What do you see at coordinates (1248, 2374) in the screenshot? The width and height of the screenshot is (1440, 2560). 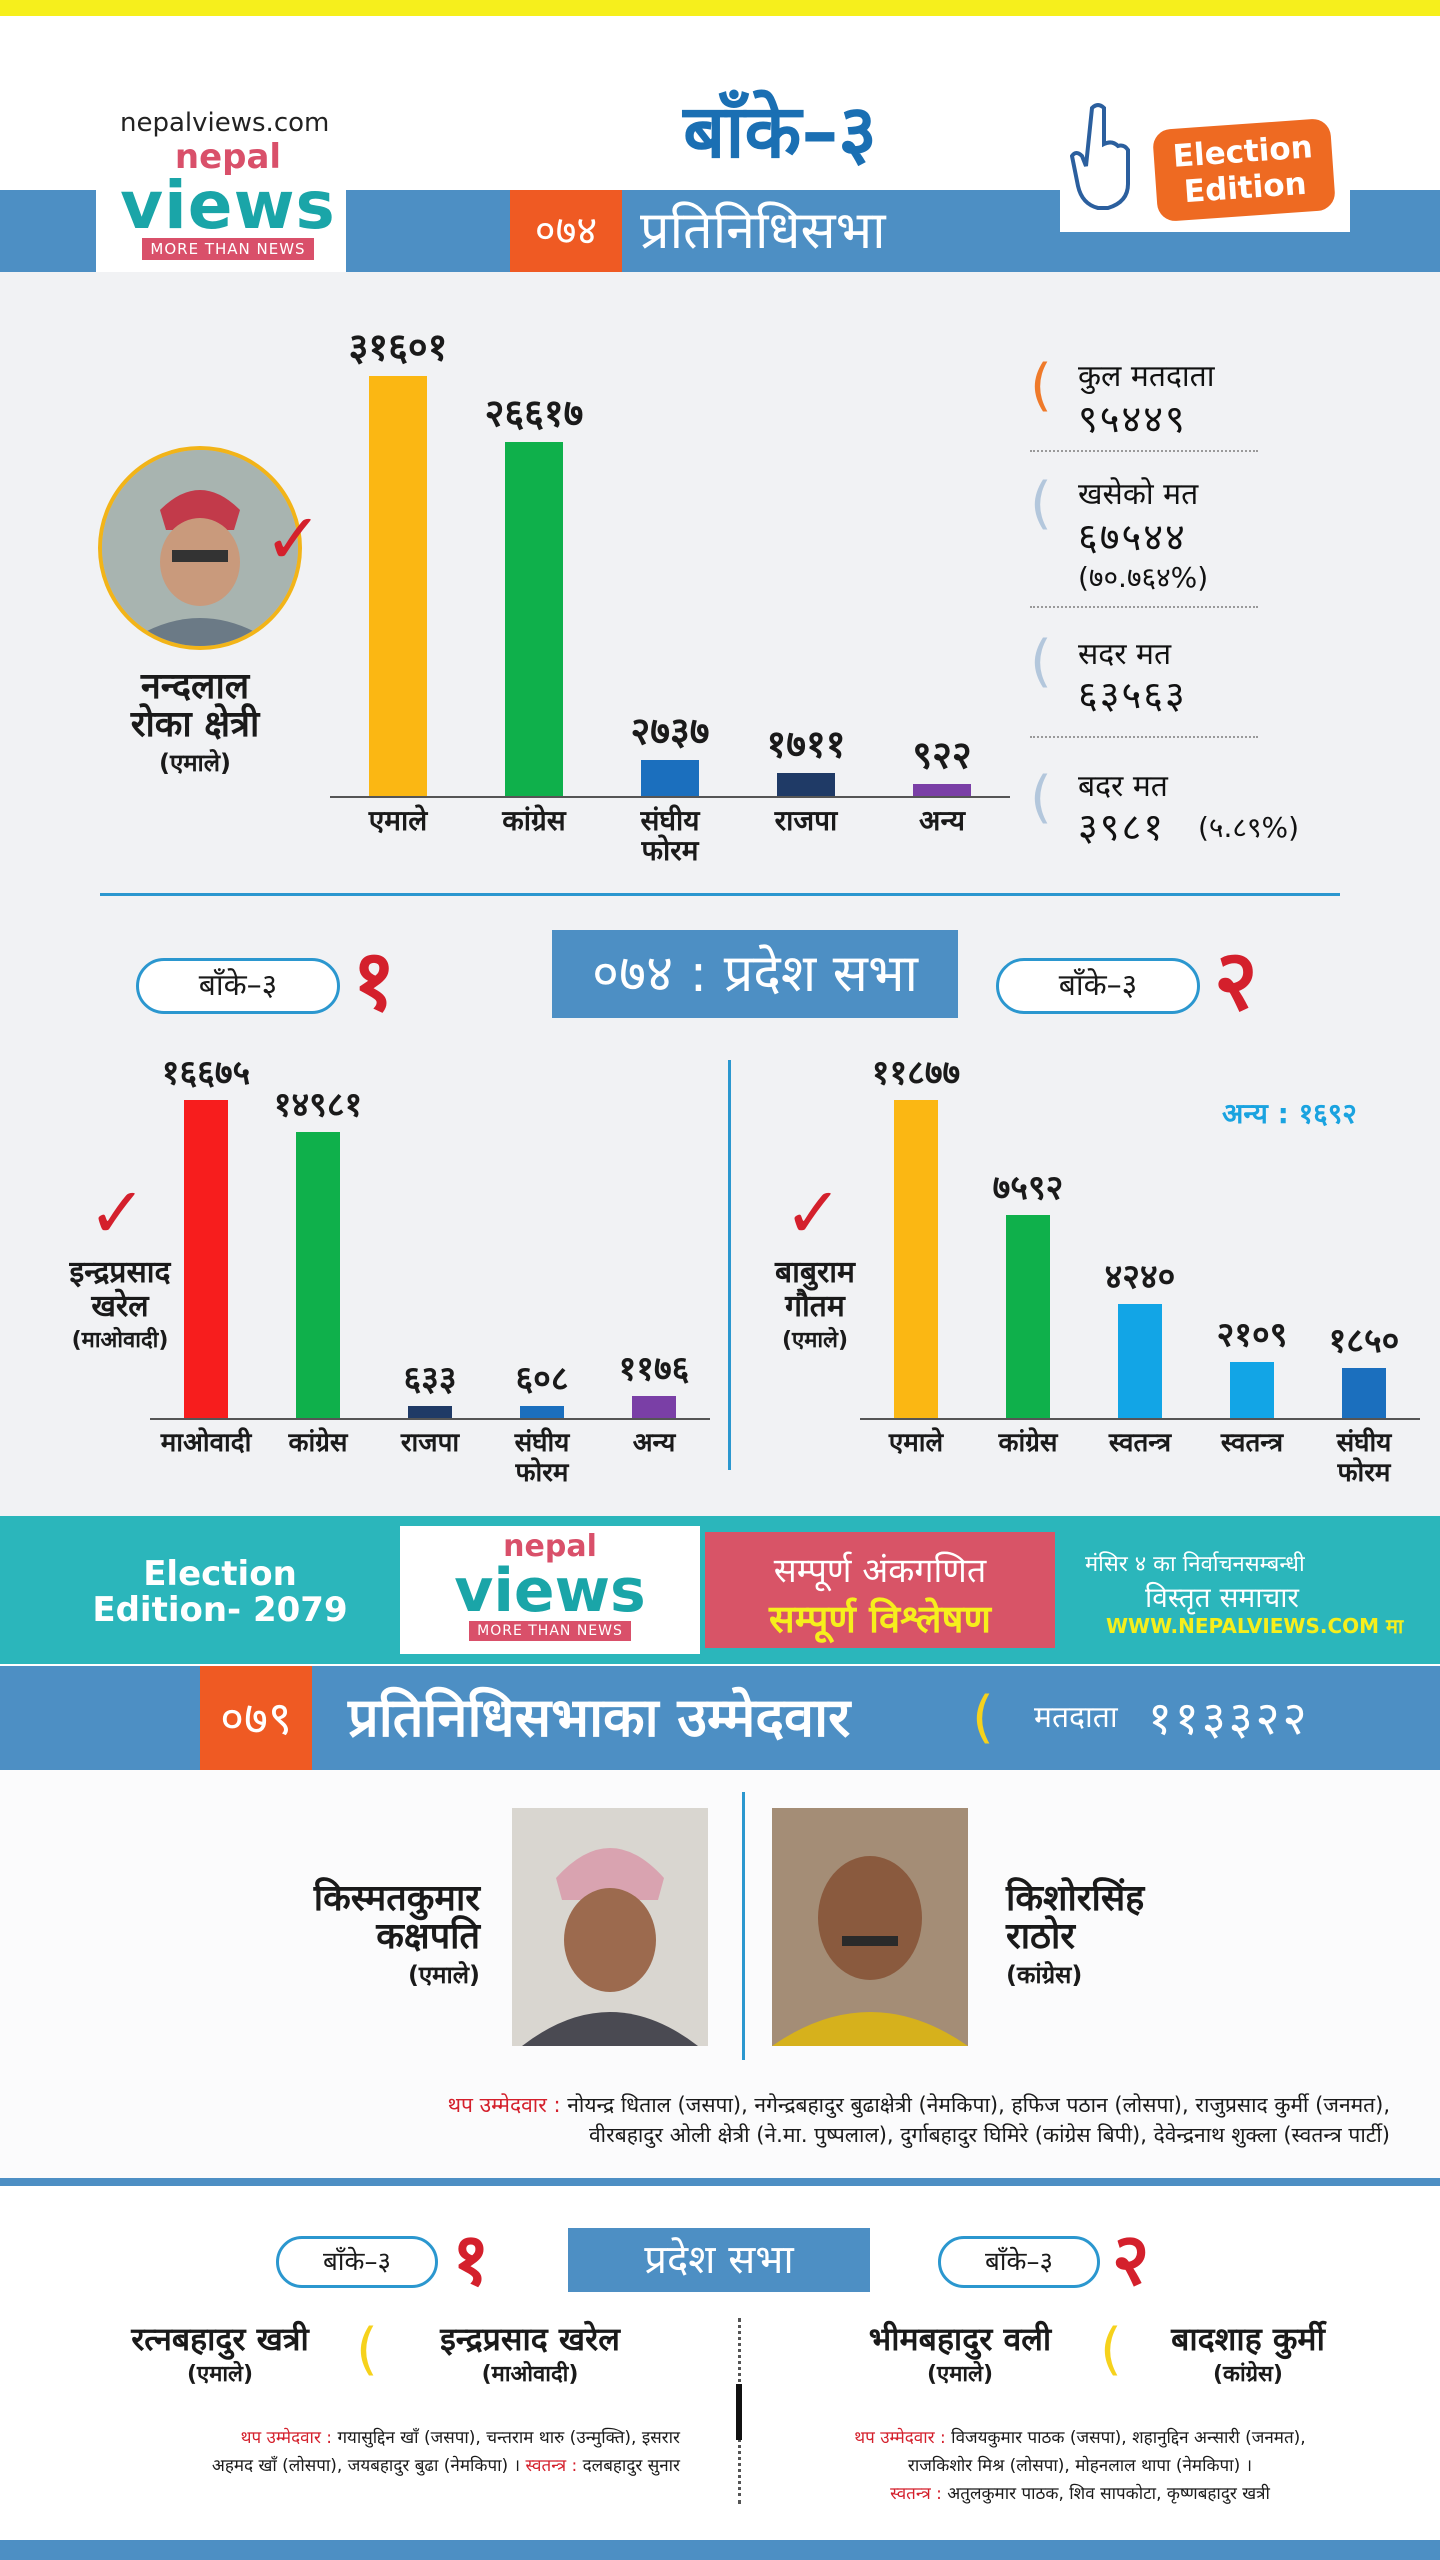 I see `p79-right-party-2: (कांग्रेस)` at bounding box center [1248, 2374].